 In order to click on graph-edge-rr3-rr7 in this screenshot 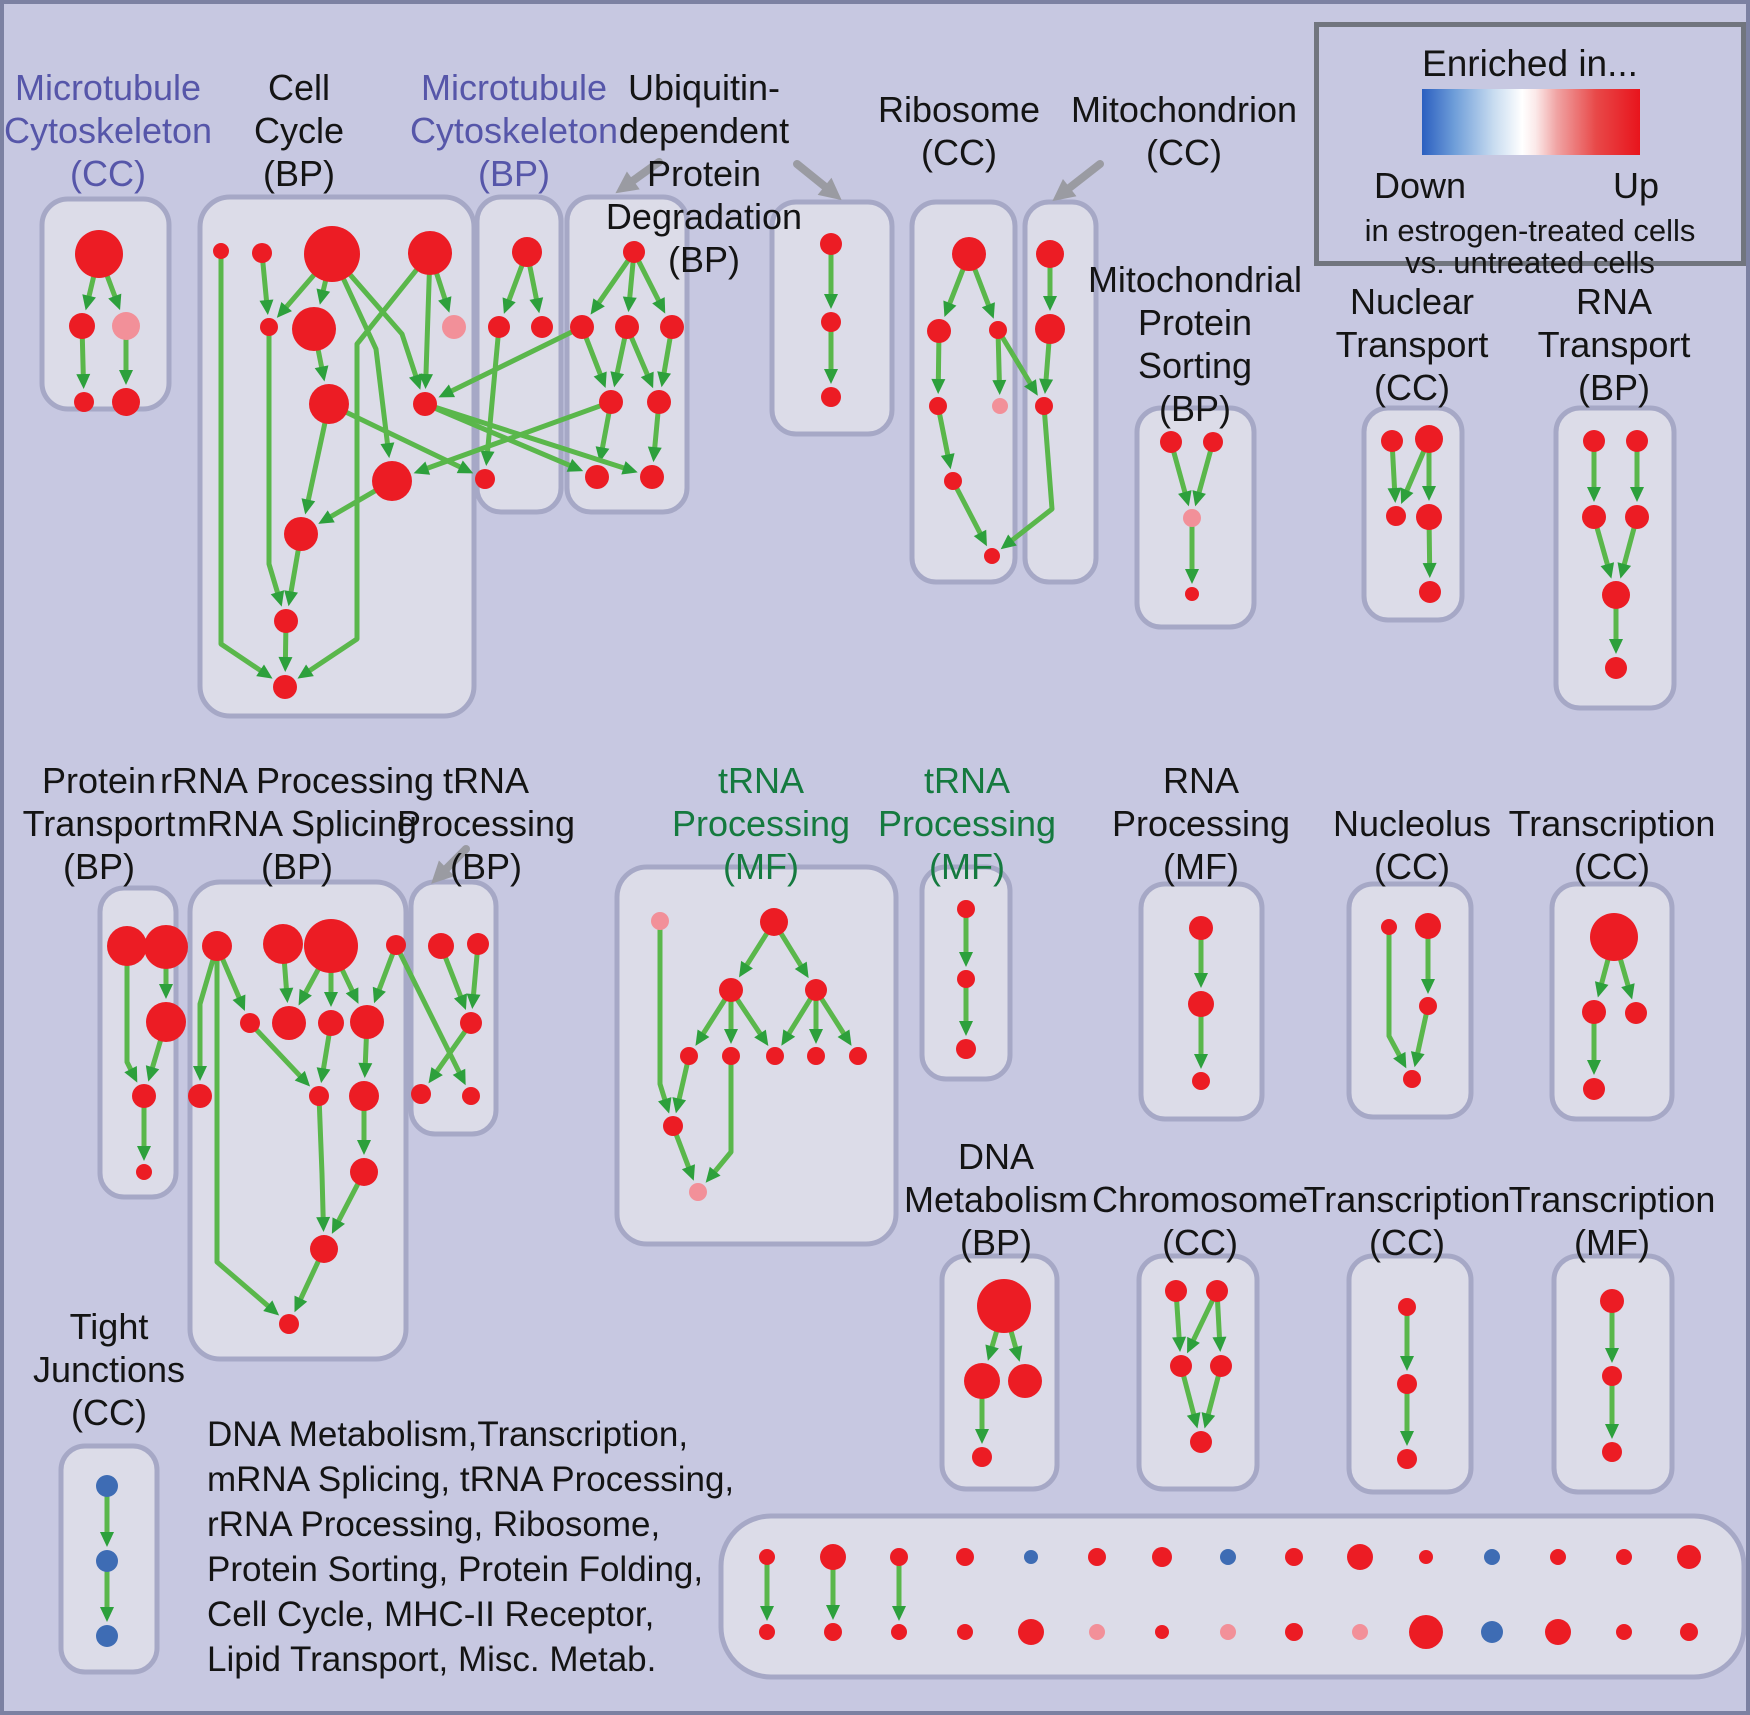, I will do `click(383, 977)`.